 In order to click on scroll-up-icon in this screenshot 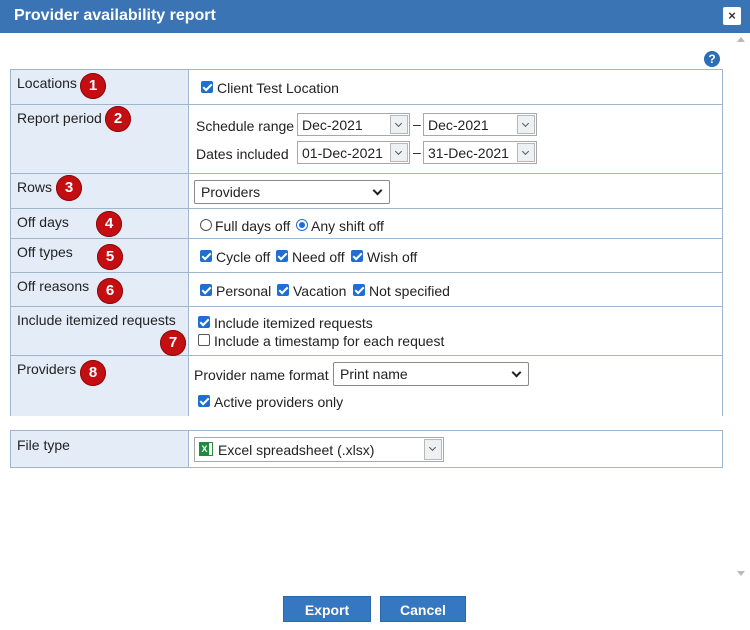, I will do `click(741, 39)`.